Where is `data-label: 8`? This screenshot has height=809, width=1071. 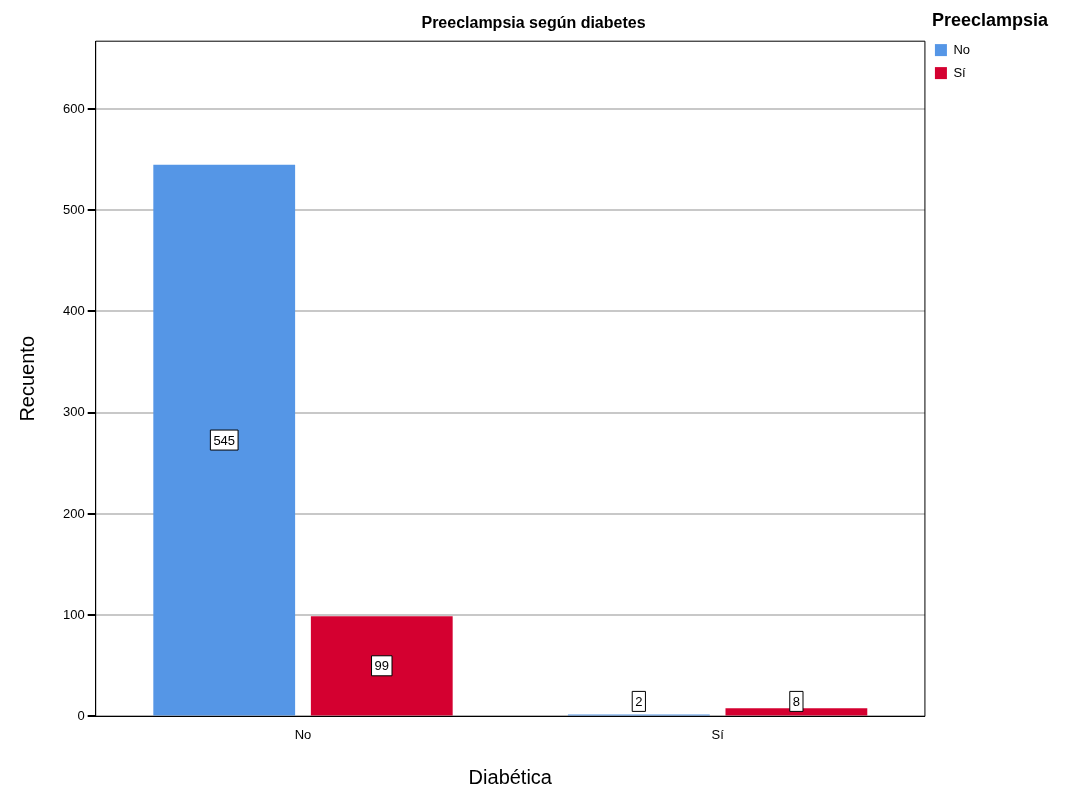
data-label: 8 is located at coordinates (796, 701).